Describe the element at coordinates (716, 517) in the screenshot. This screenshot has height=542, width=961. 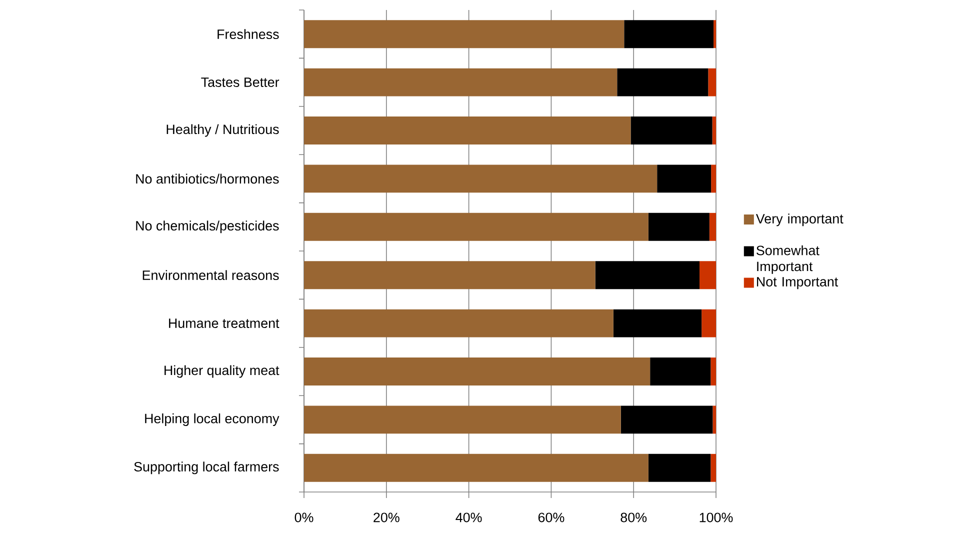
I see `x-tick-label: 100%` at that location.